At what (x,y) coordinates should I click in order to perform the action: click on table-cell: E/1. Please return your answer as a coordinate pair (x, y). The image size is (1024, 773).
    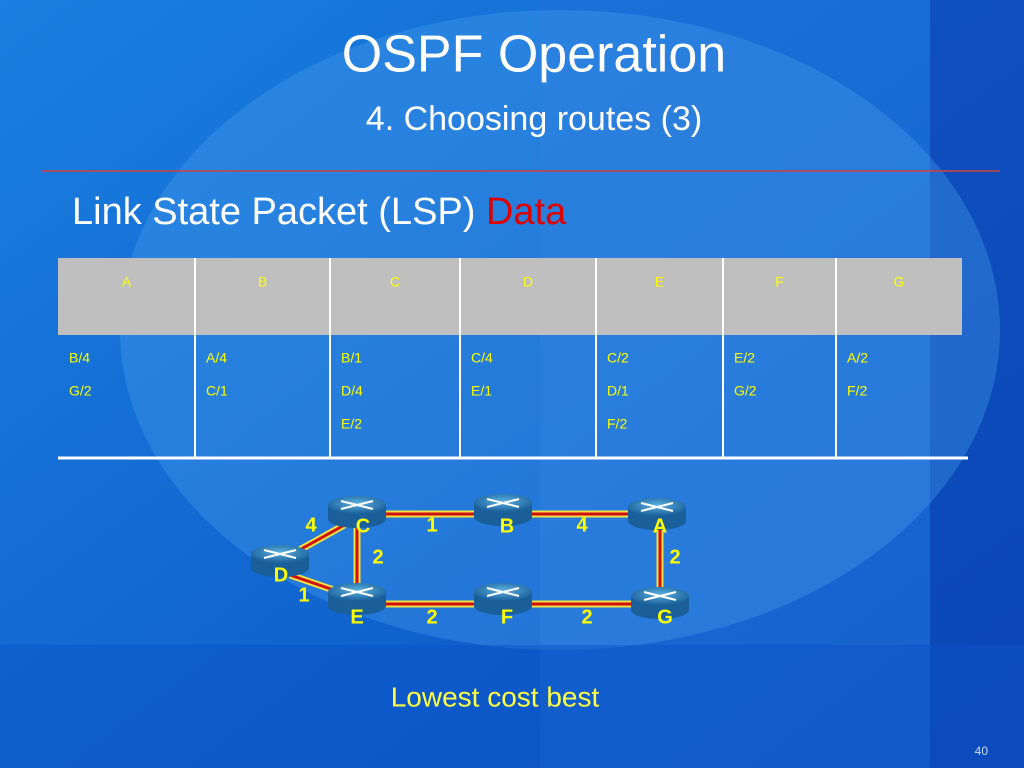
    Looking at the image, I should click on (481, 391).